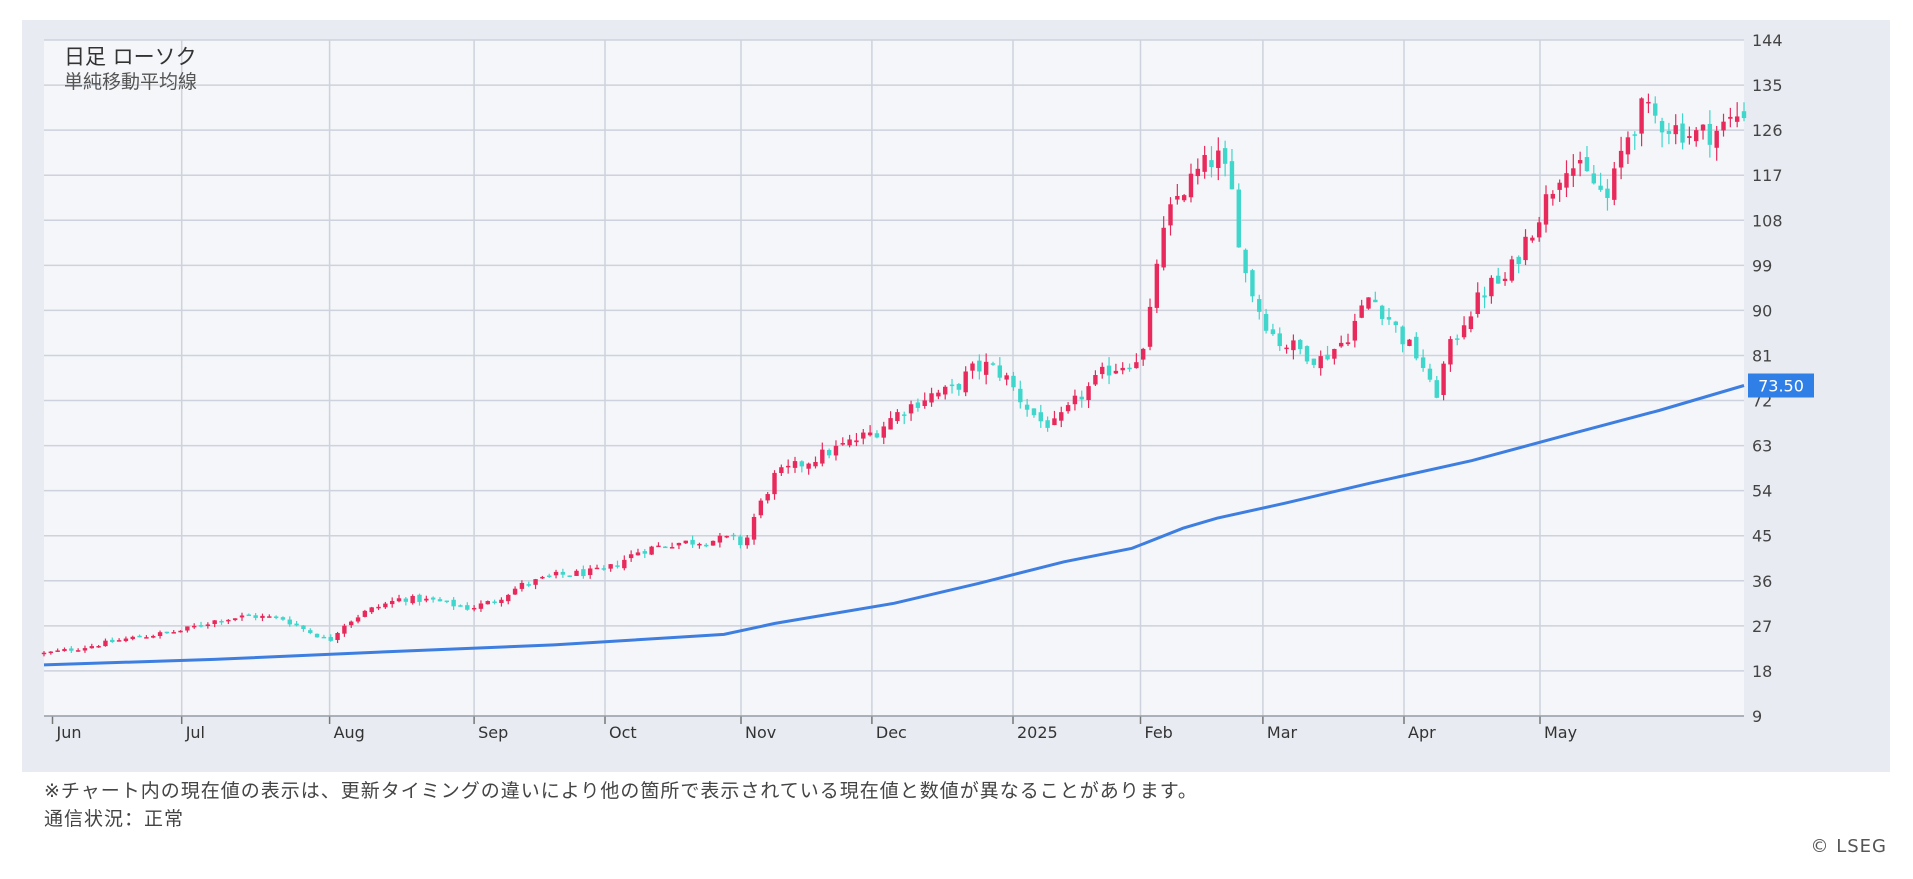  What do you see at coordinates (1767, 40) in the screenshot?
I see `y-tick-label: 144` at bounding box center [1767, 40].